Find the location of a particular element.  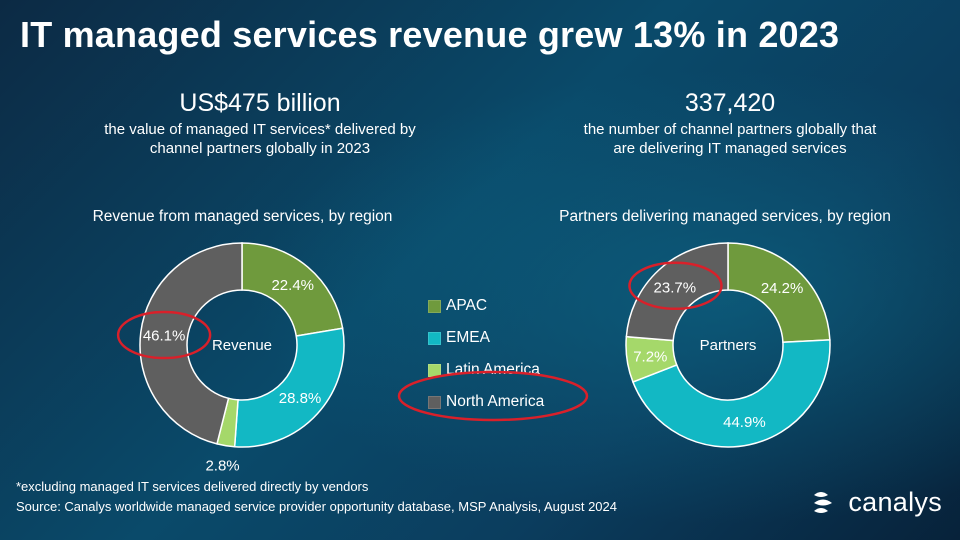

revenue-slice-north-america is located at coordinates (191, 343).